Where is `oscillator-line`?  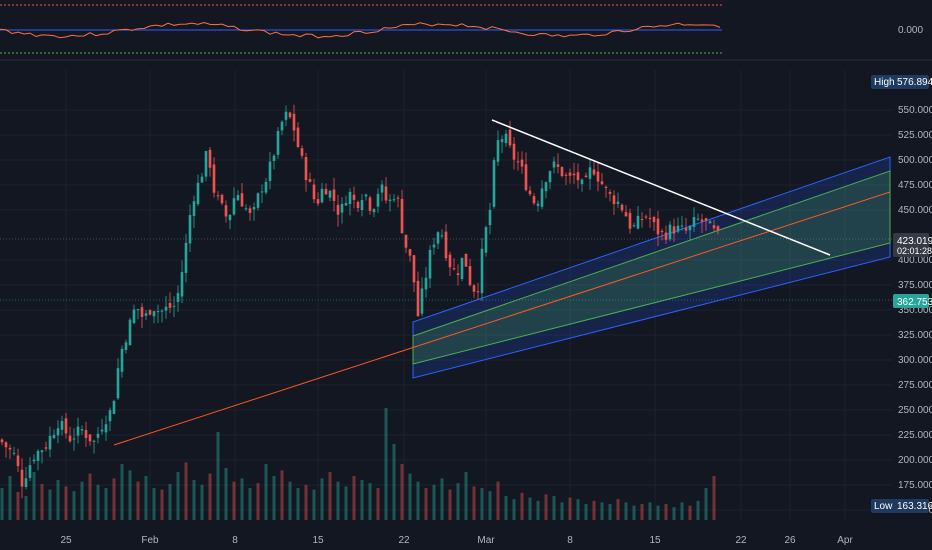
oscillator-line is located at coordinates (360, 30).